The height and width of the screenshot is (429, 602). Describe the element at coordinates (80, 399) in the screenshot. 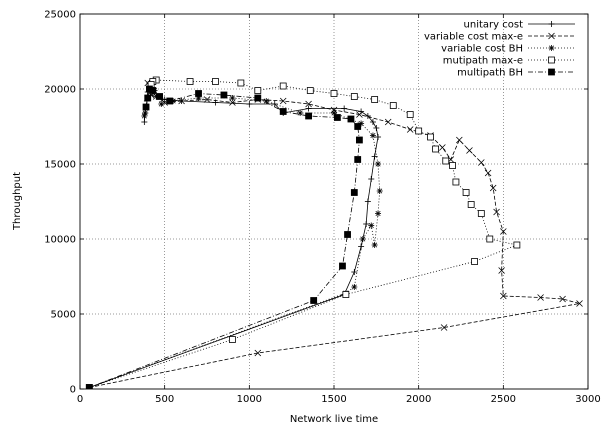

I see `x-tick-label: 0` at that location.